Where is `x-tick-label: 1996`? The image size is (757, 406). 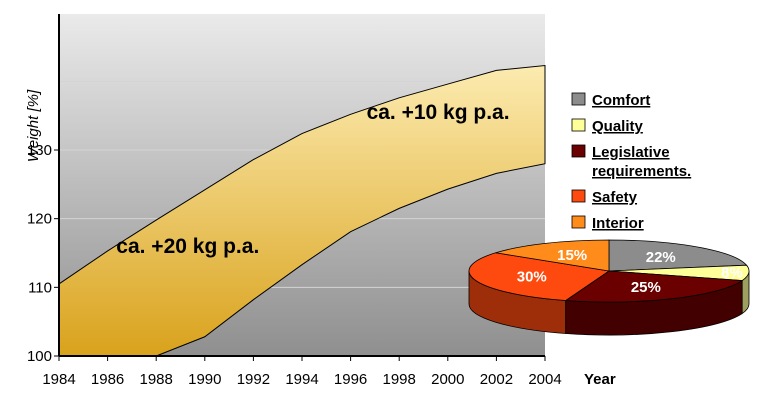 x-tick-label: 1996 is located at coordinates (350, 379).